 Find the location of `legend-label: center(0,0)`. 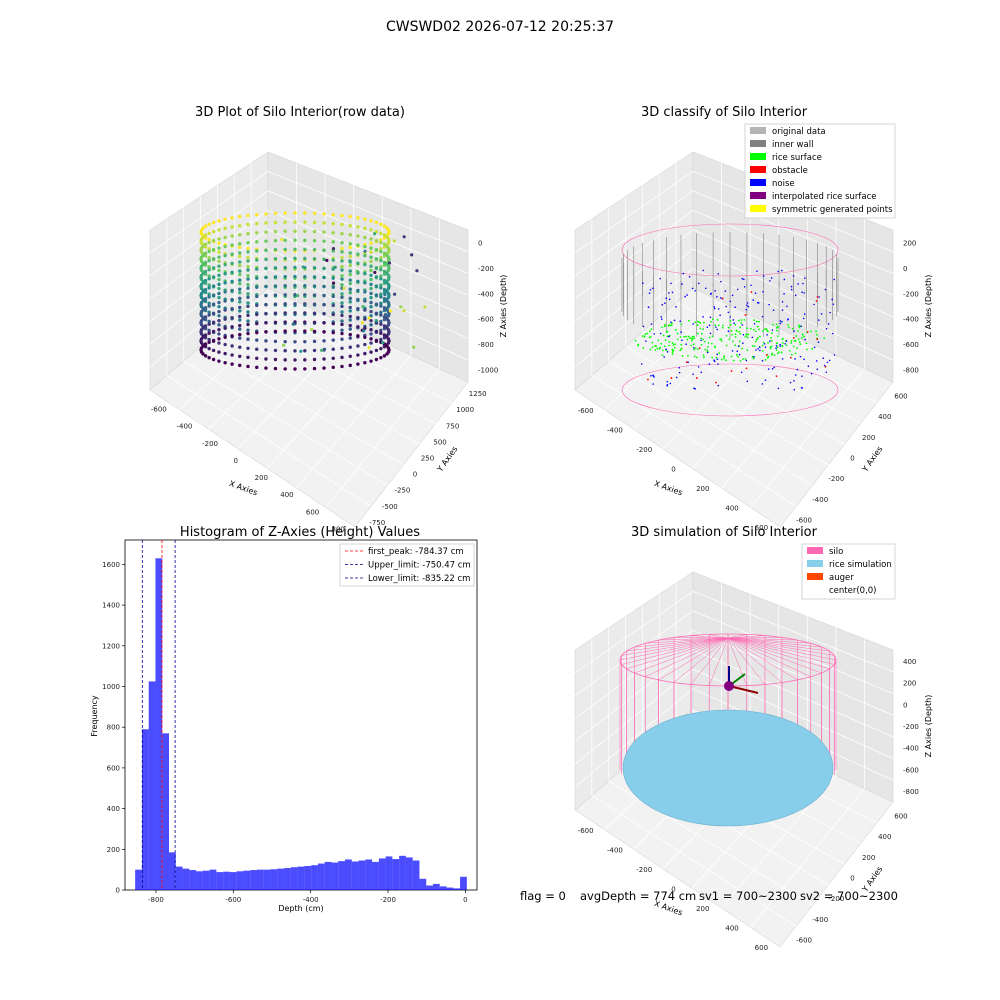

legend-label: center(0,0) is located at coordinates (853, 591).